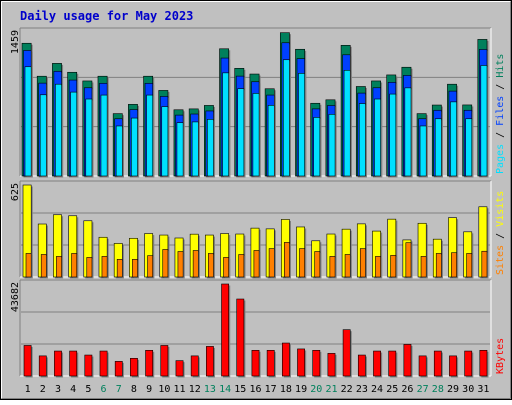 This screenshot has height=405, width=512. Describe the element at coordinates (58, 389) in the screenshot. I see `x-tick-label: 3` at that location.